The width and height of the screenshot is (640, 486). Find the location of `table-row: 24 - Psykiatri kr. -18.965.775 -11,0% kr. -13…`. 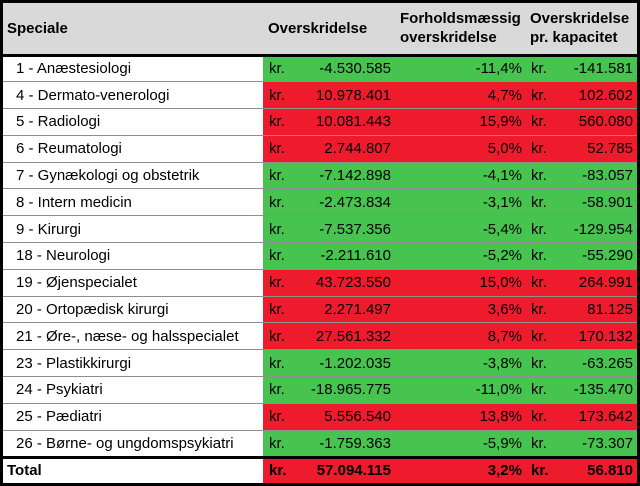

table-row: 24 - Psykiatri kr. -18.965.775 -11,0% kr. -13… is located at coordinates (320, 390).